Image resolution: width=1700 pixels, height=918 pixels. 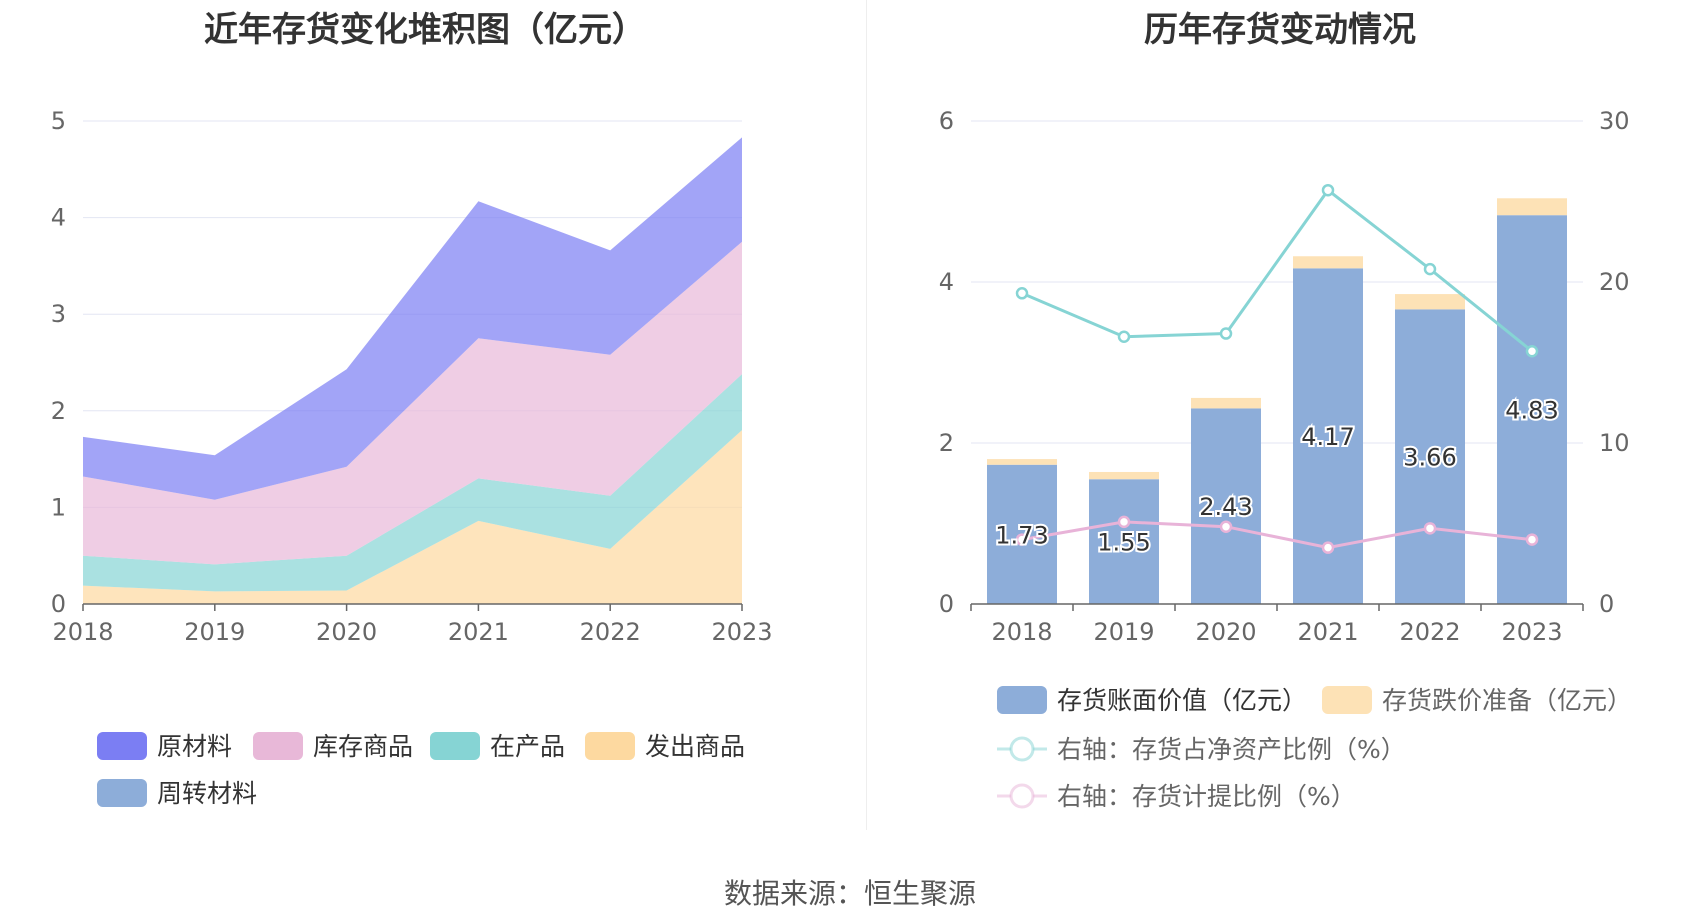 I want to click on right-y-tick-label: 4, so click(x=946, y=282).